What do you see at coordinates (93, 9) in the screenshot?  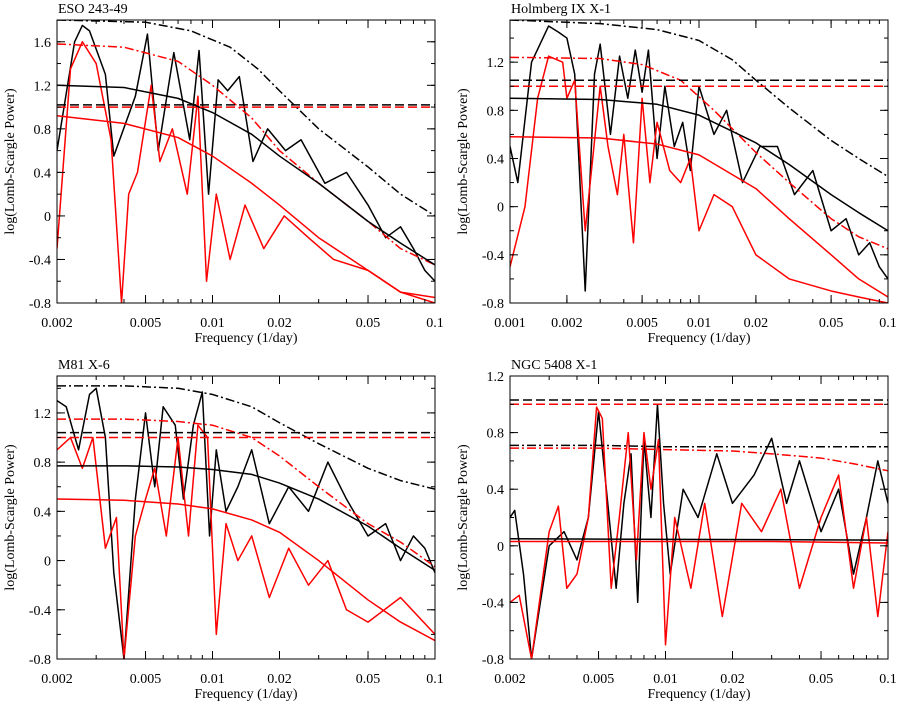 I see `chart-title: ESO 243-49` at bounding box center [93, 9].